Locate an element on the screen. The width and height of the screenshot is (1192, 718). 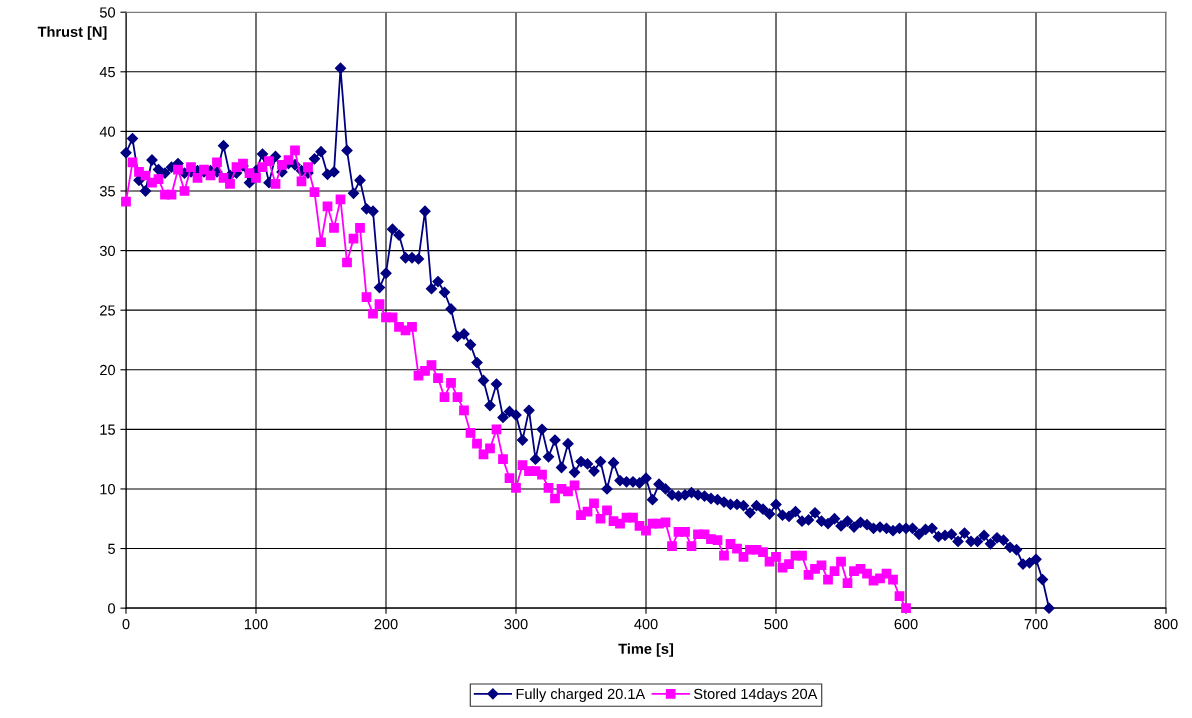
y-tick-label: 35 is located at coordinates (107, 191).